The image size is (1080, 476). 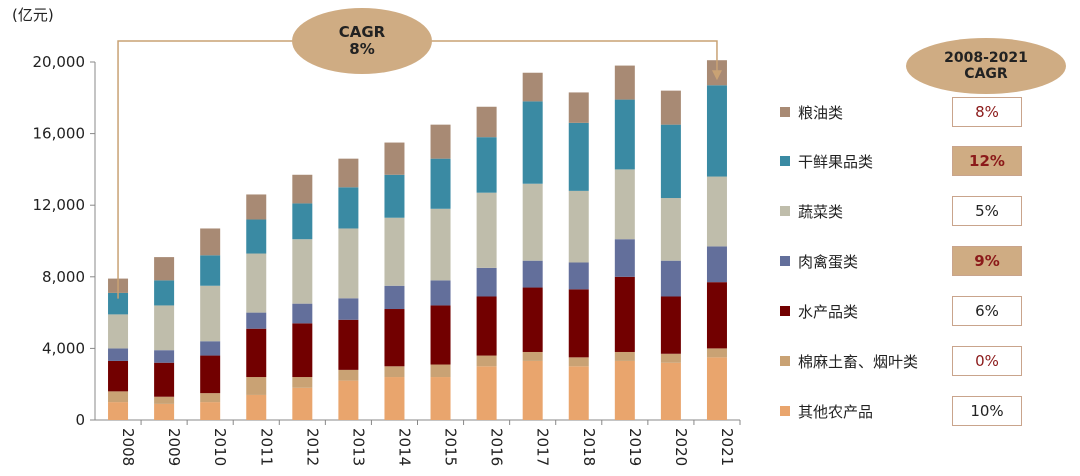 I want to click on x-tick-label: 2010, so click(x=220, y=447).